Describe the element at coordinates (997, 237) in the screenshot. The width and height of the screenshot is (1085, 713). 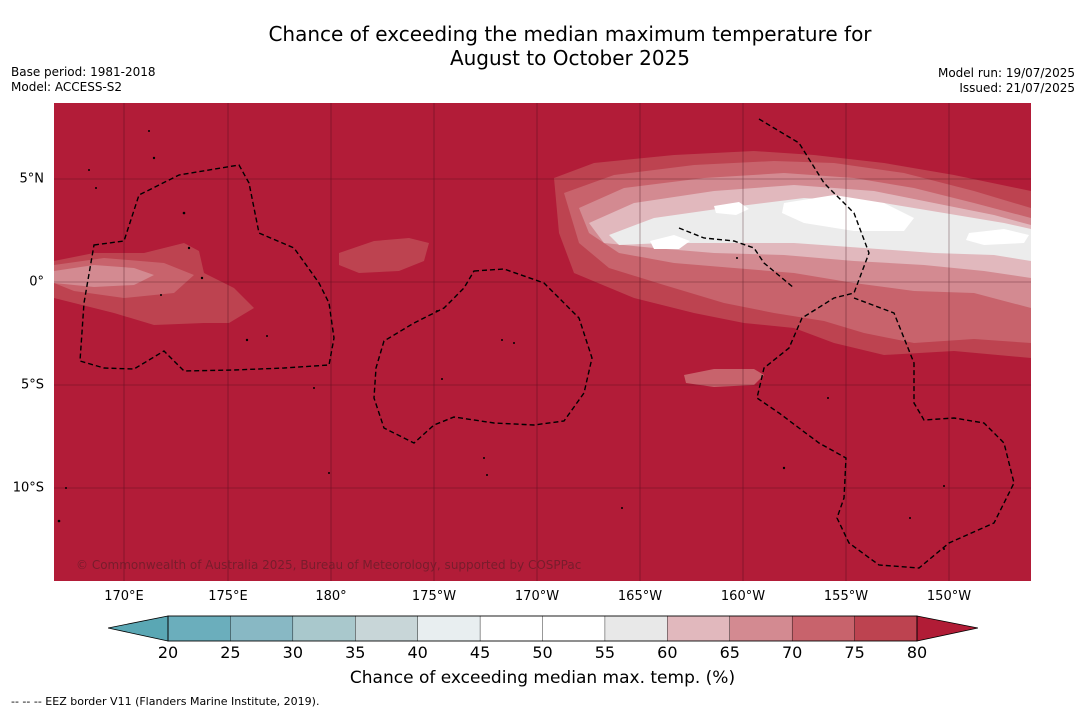
I see `region-50-b` at that location.